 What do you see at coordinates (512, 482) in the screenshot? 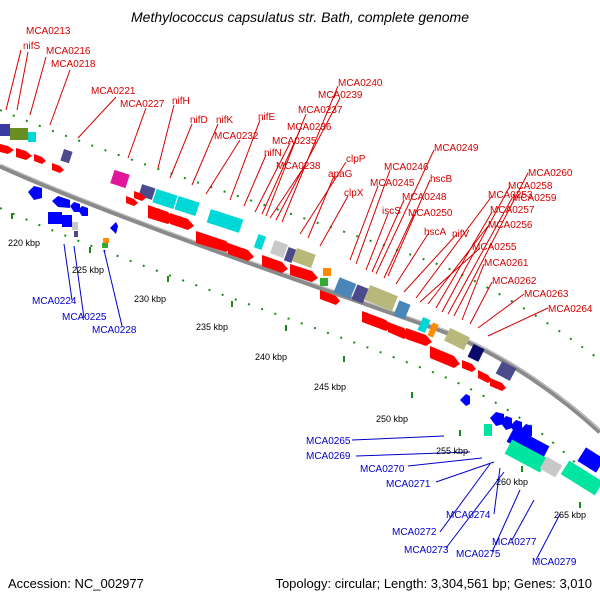
I see `tick-label: 260 kbp` at bounding box center [512, 482].